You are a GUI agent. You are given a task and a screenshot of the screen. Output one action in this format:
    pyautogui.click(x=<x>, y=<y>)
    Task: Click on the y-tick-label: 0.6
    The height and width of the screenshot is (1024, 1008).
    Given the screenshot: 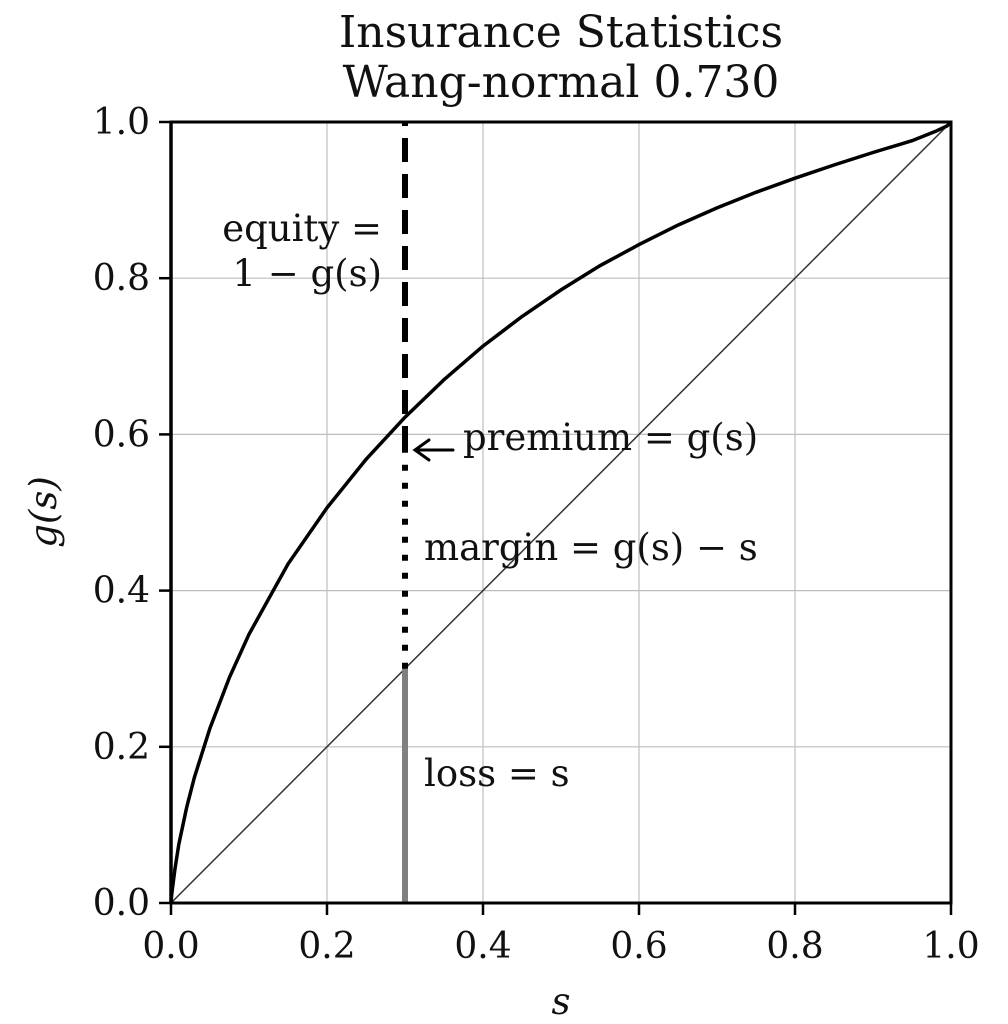 What is the action you would take?
    pyautogui.click(x=121, y=434)
    